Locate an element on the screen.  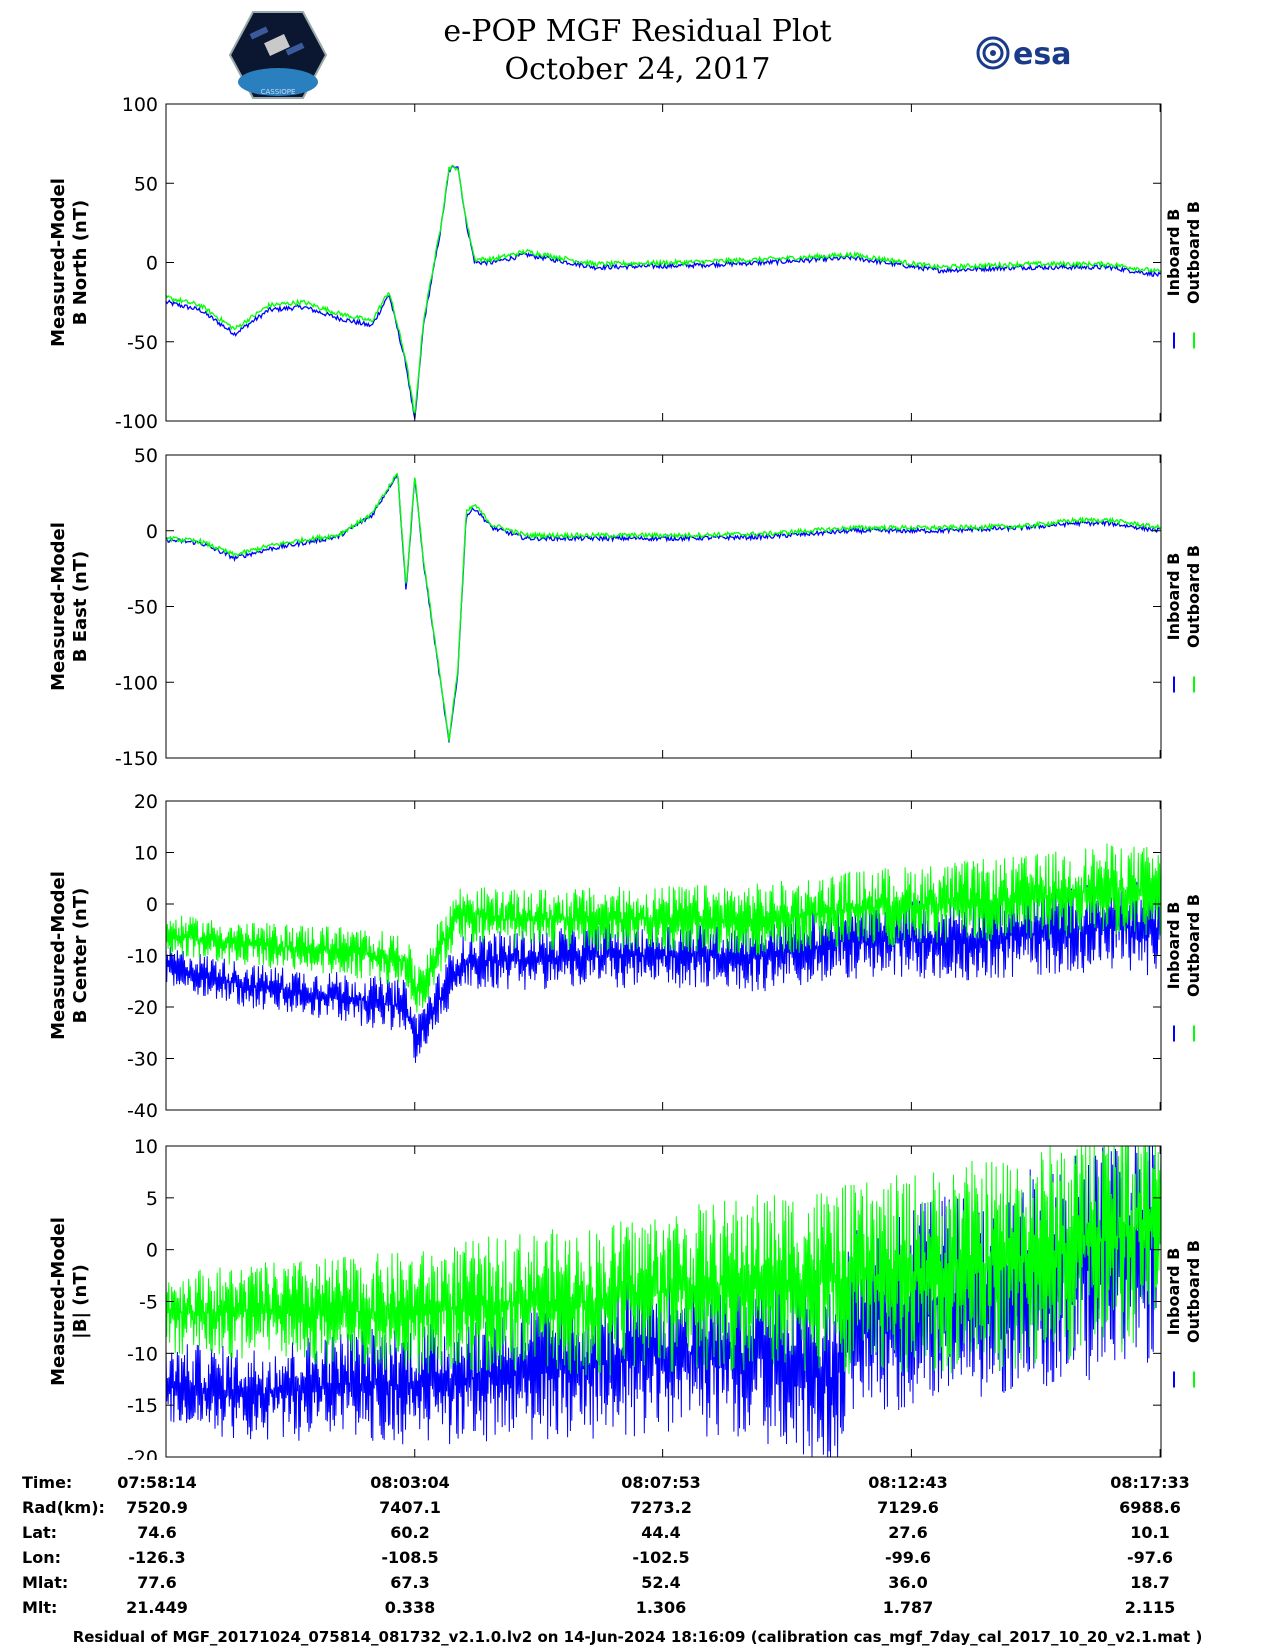
table-cell: 2.115 is located at coordinates (1150, 1607).